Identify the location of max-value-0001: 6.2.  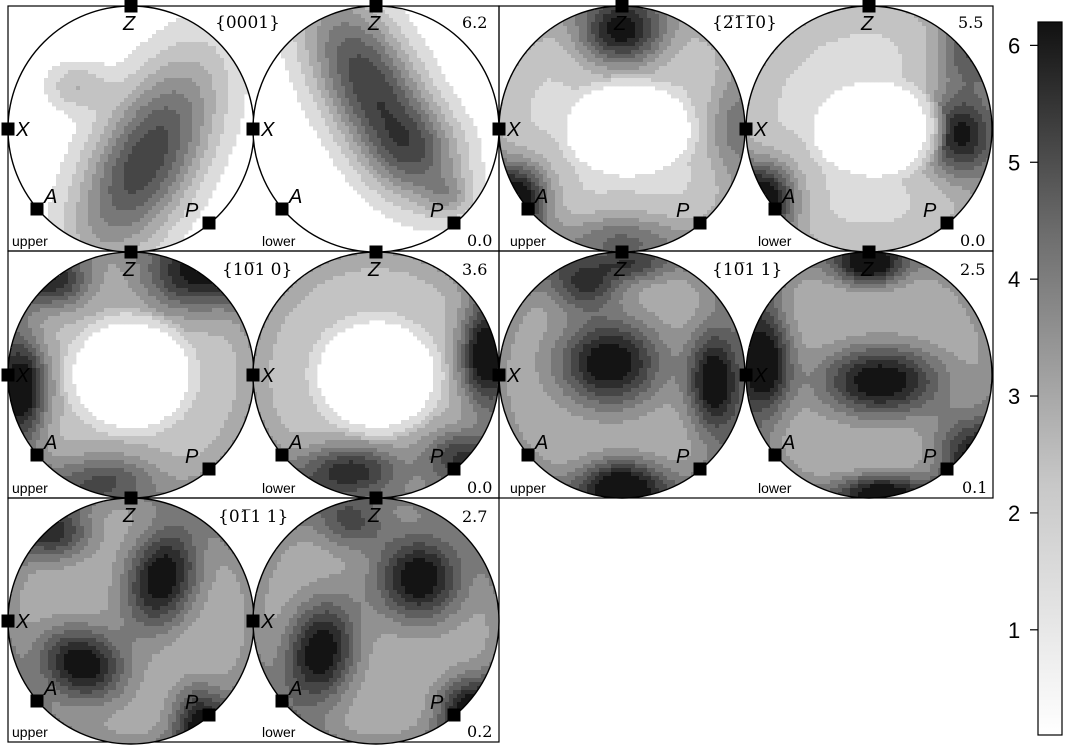
(474, 22).